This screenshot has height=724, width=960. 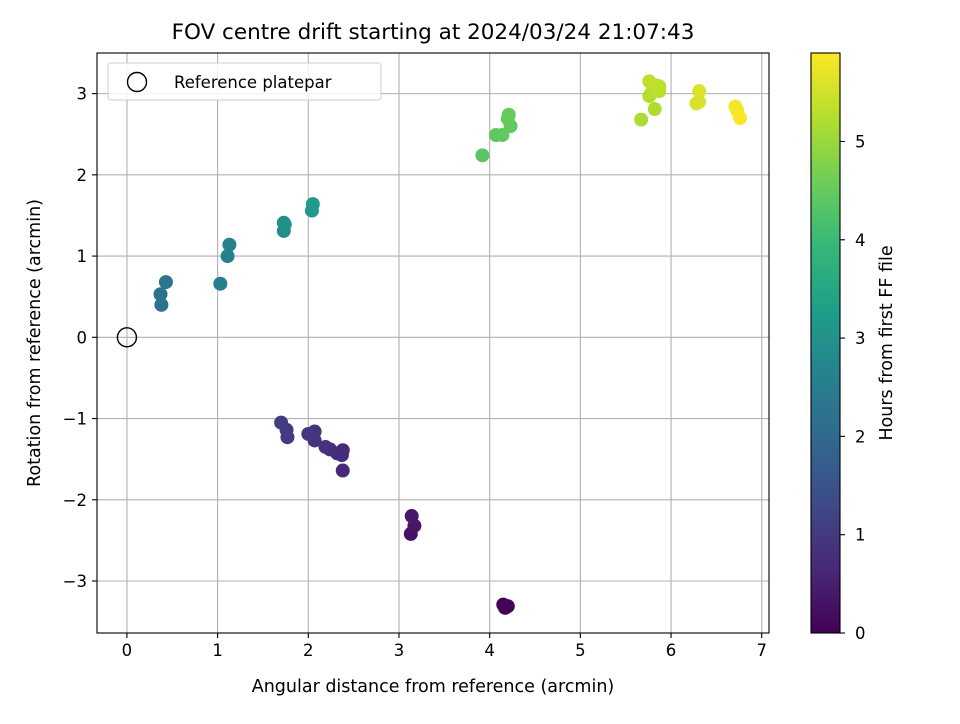 I want to click on x-axis-label: Angular distance from reference (arcmin), so click(x=433, y=687).